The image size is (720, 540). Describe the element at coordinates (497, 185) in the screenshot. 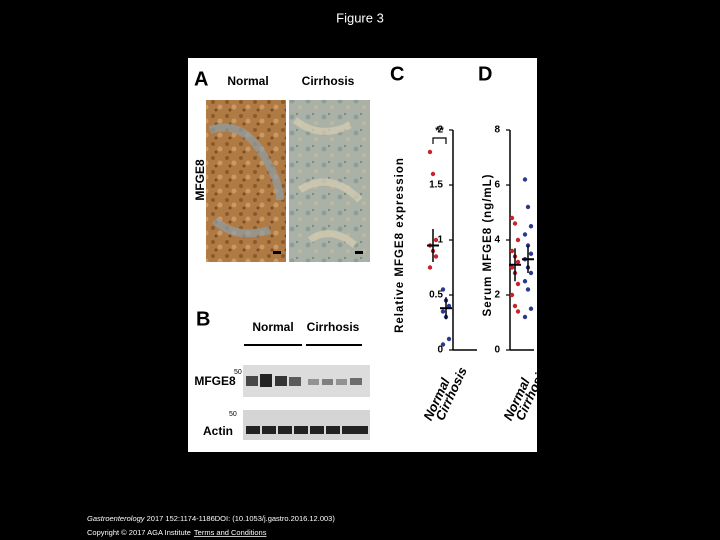

I see `y-tick-label: 6` at that location.